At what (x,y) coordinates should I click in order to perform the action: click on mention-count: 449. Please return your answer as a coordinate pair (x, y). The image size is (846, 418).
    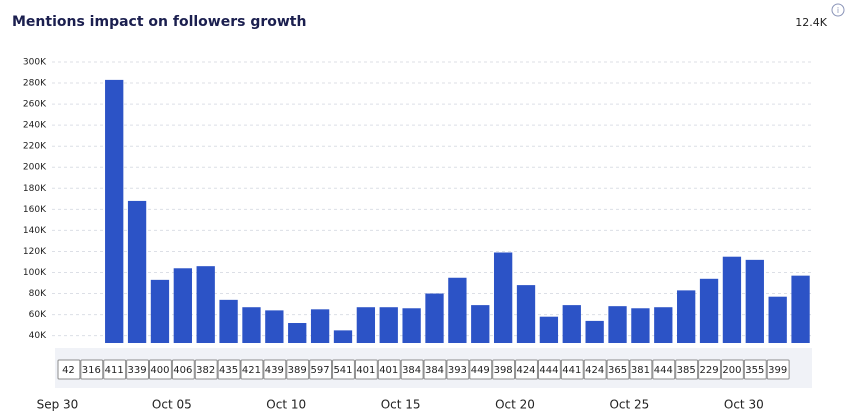
    Looking at the image, I should click on (480, 370).